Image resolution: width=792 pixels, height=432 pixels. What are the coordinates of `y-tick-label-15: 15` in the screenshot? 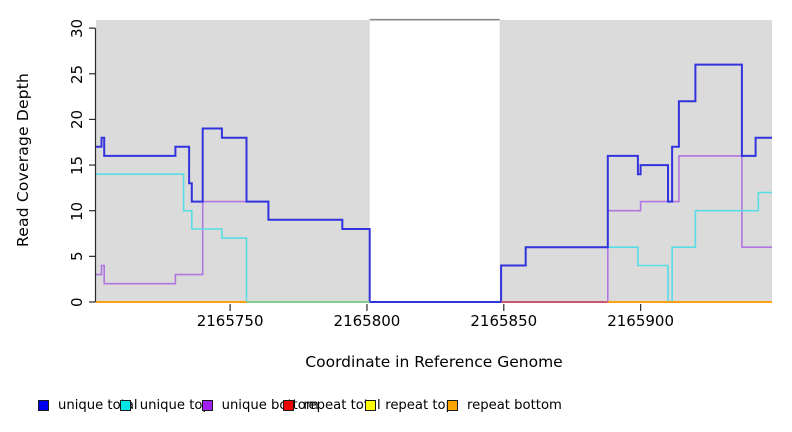 It's located at (77, 165).